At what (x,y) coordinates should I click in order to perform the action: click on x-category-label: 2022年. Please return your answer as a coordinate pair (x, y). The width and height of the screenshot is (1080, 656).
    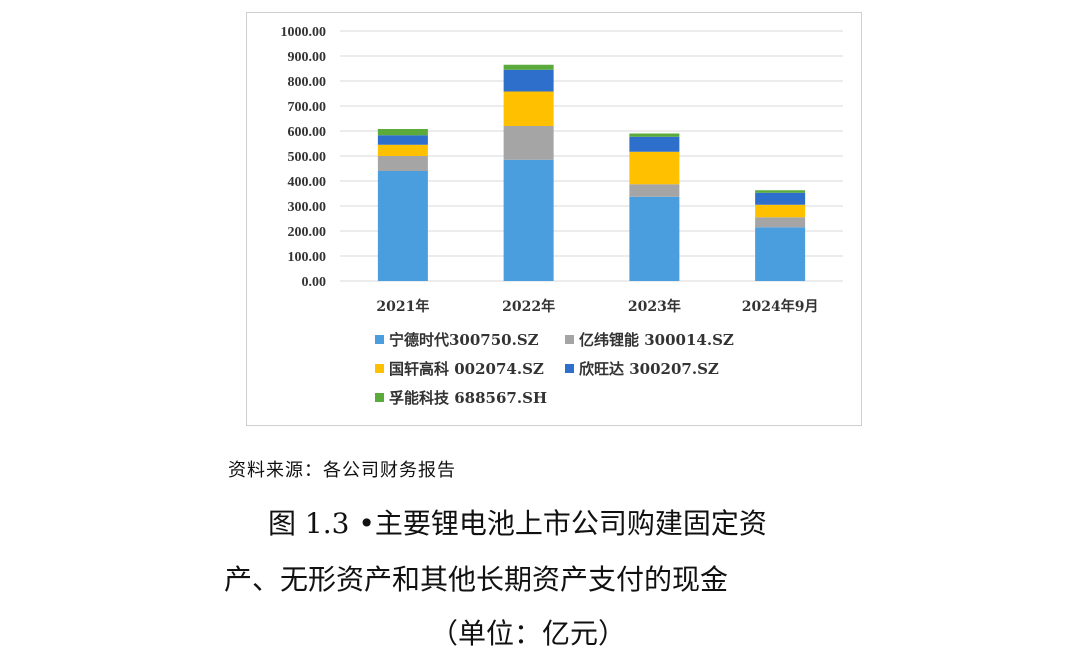
    Looking at the image, I should click on (528, 306).